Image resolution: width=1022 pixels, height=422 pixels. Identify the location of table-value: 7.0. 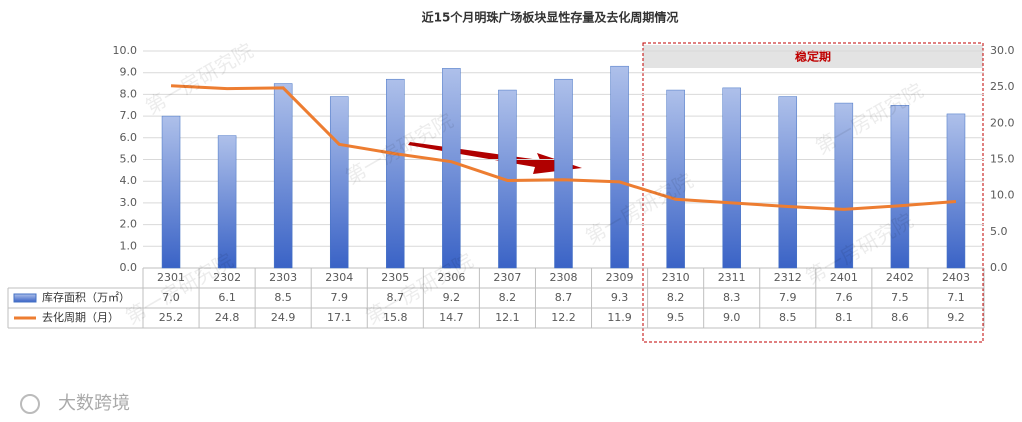
(171, 297).